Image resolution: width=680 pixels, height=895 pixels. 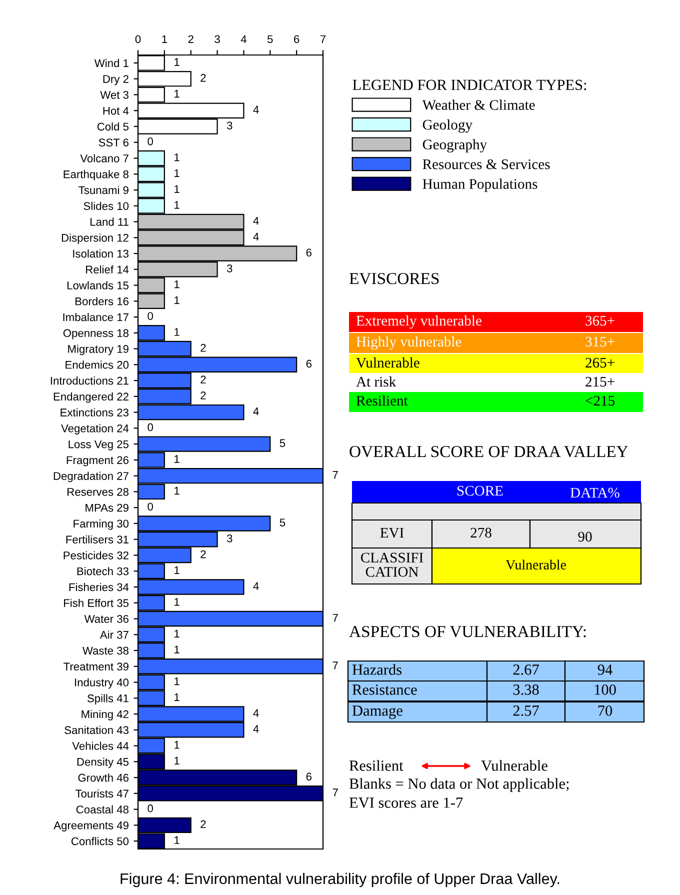 I want to click on y-tick-label: Reserves 28, so click(x=98, y=492).